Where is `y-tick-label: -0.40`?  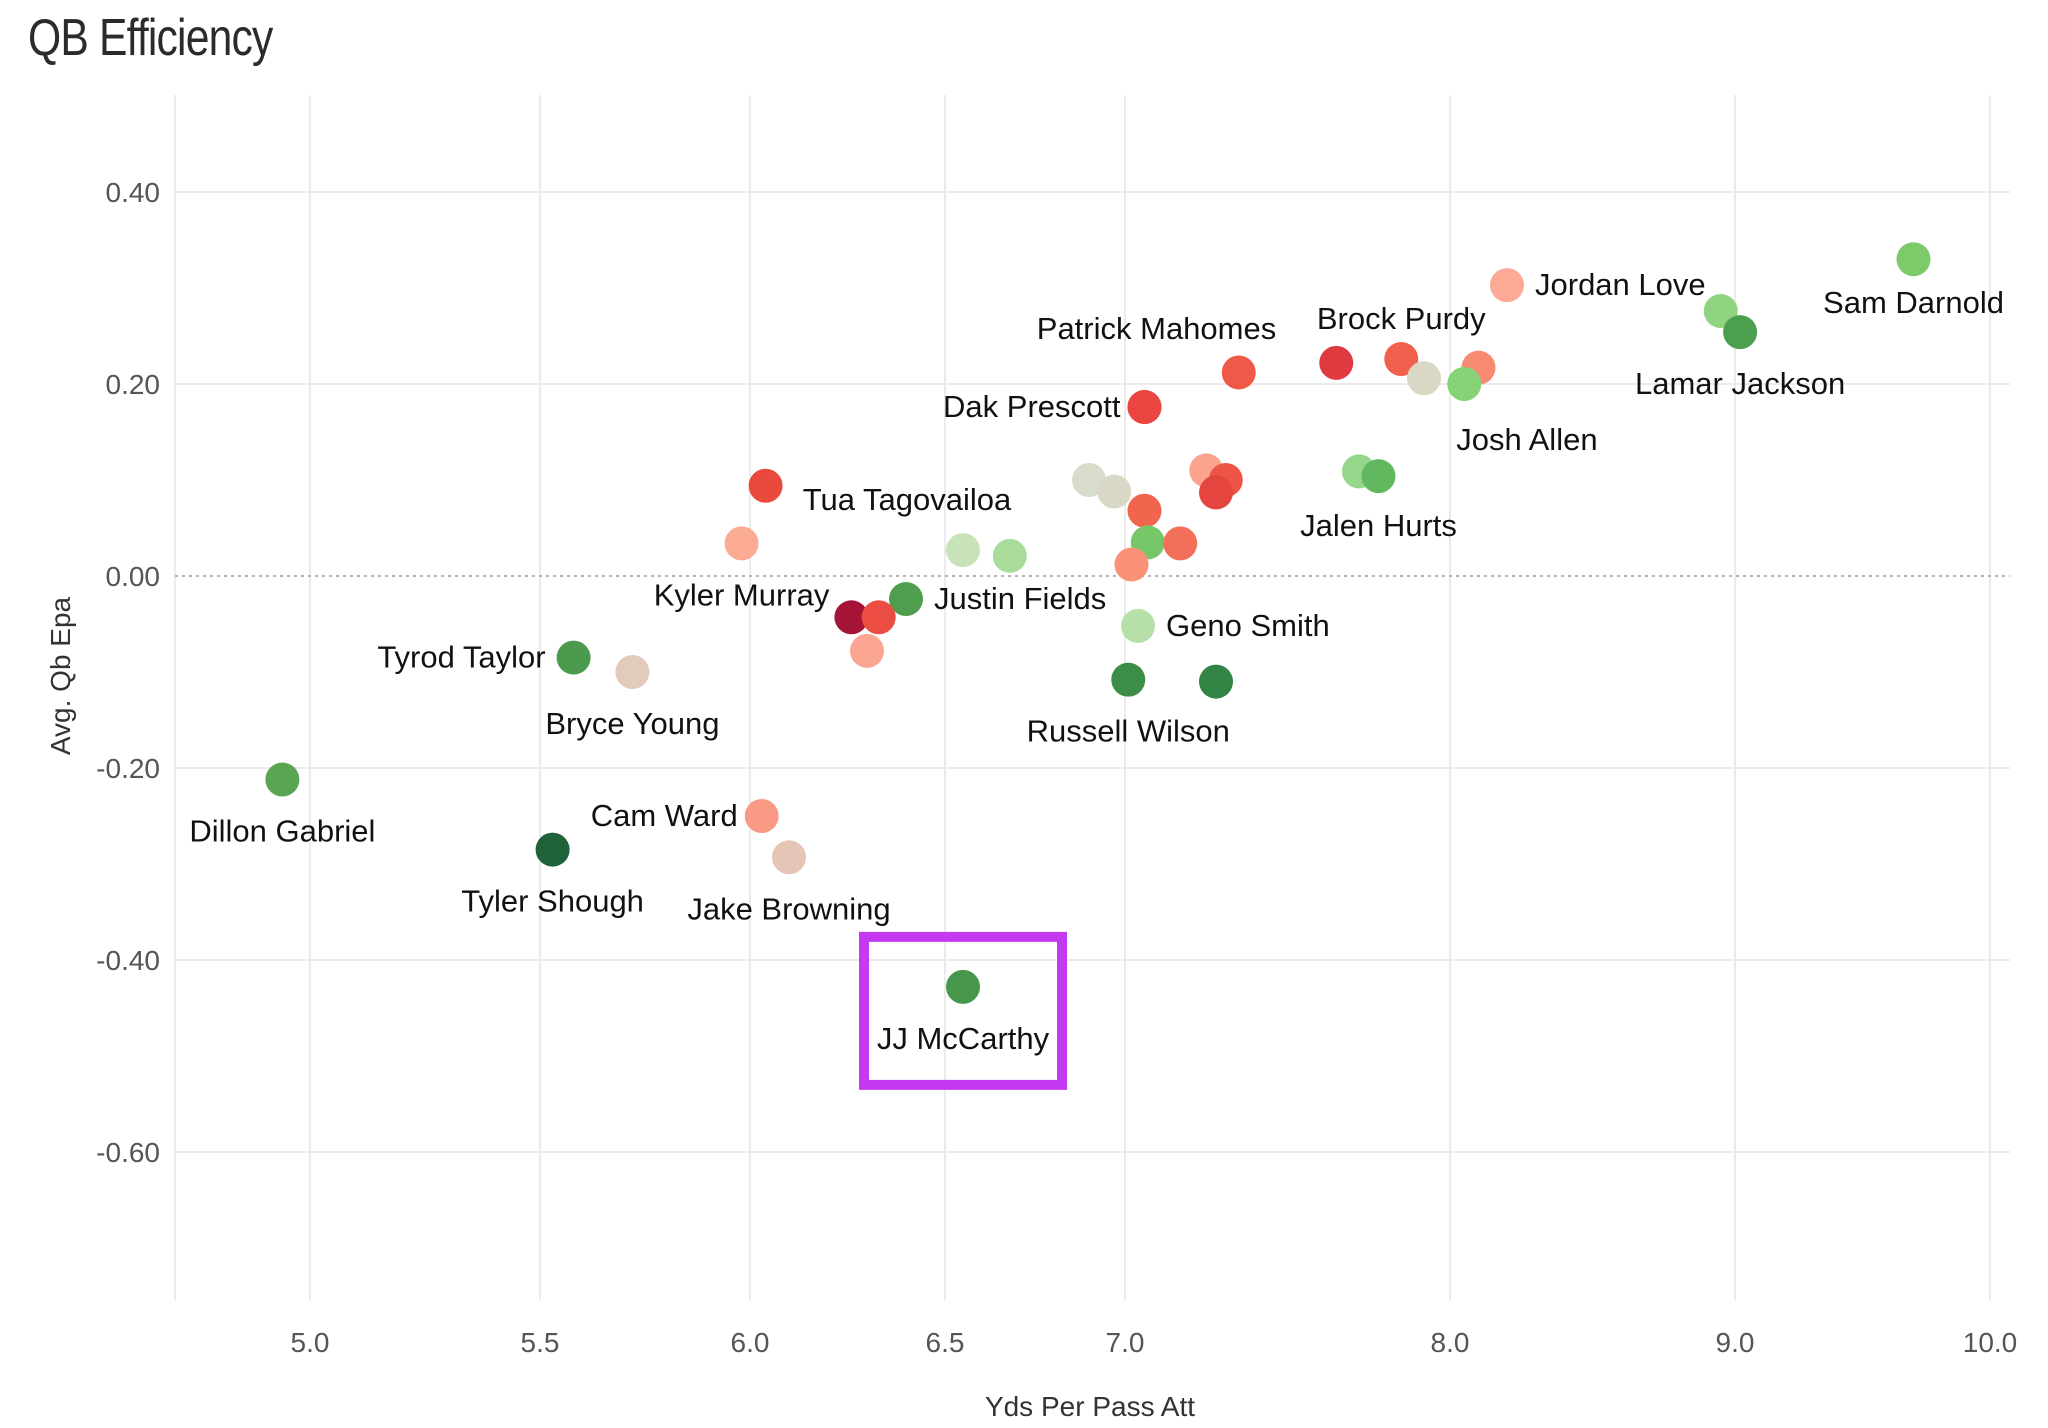
y-tick-label: -0.40 is located at coordinates (128, 960).